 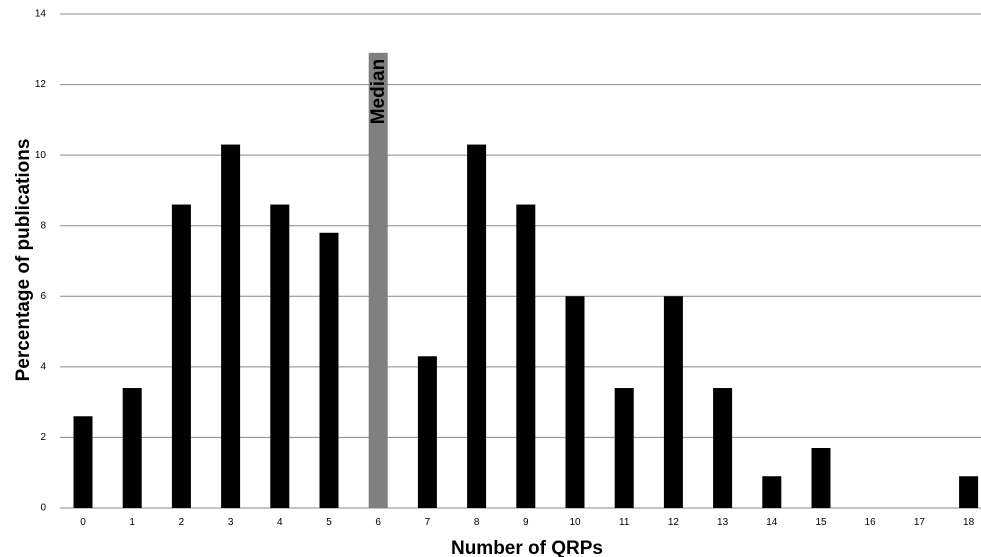 What do you see at coordinates (41, 261) in the screenshot?
I see `y-tick-labels: 0 2 4 6 8 10 12 14` at bounding box center [41, 261].